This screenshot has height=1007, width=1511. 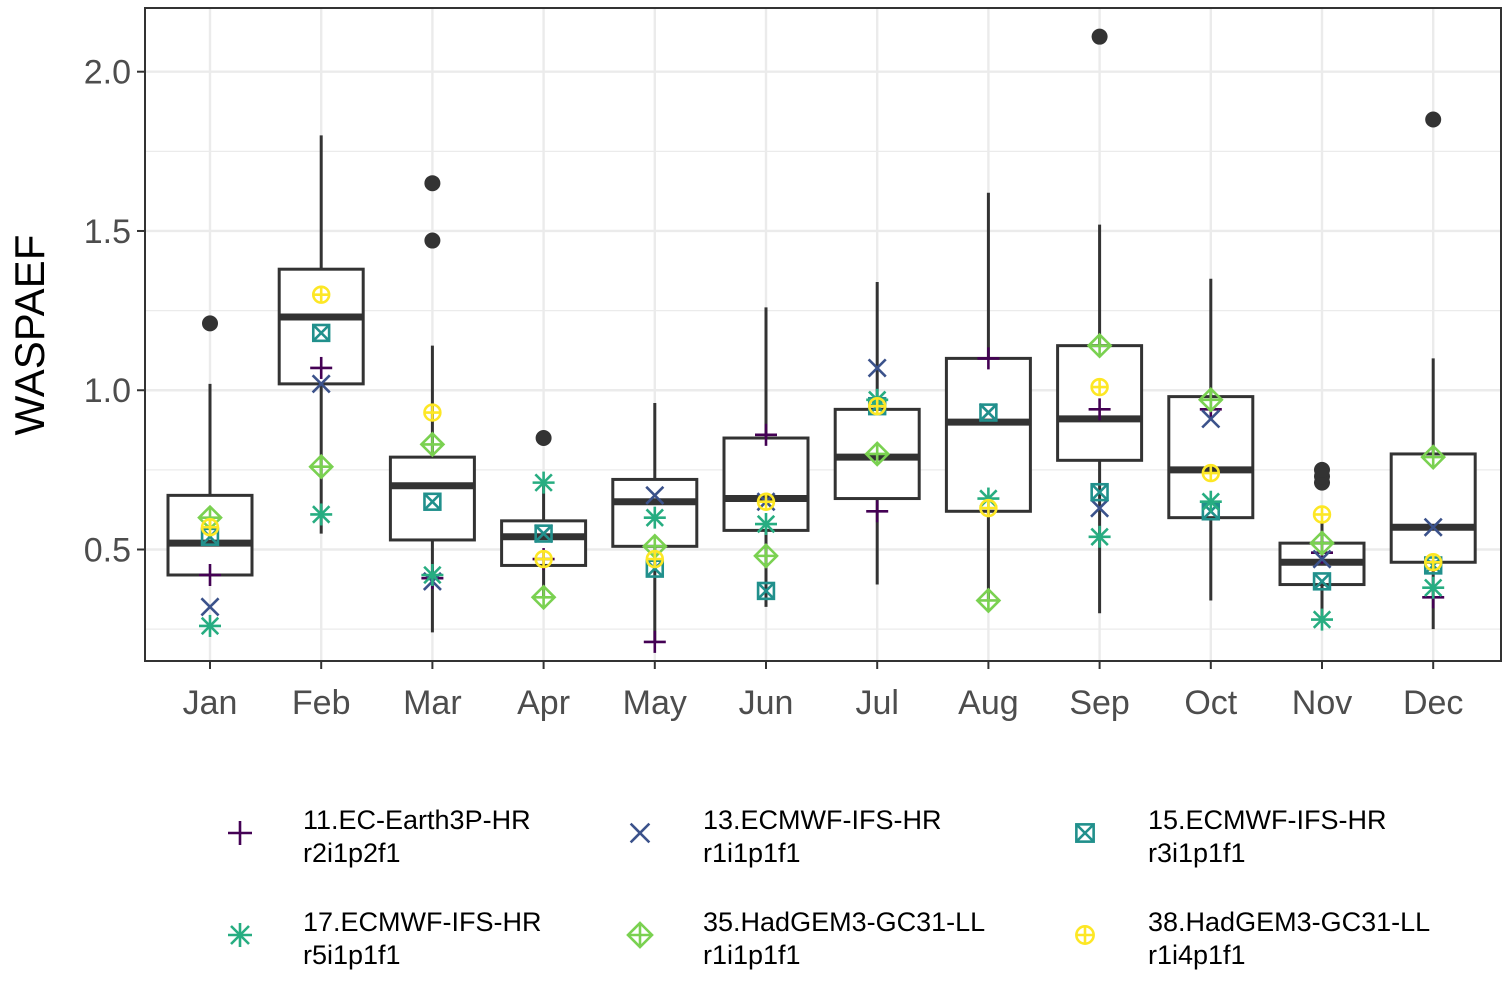 I want to click on x-tick-label: Dec, so click(x=1433, y=703).